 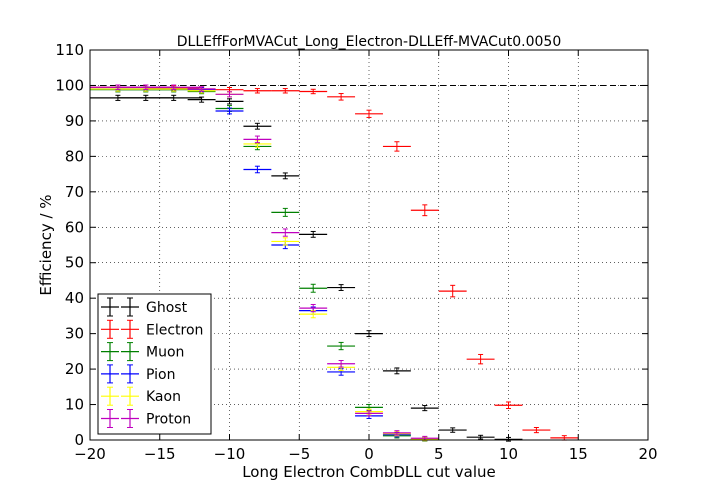 What do you see at coordinates (142, 352) in the screenshot?
I see `legend-item-muon: Muon` at bounding box center [142, 352].